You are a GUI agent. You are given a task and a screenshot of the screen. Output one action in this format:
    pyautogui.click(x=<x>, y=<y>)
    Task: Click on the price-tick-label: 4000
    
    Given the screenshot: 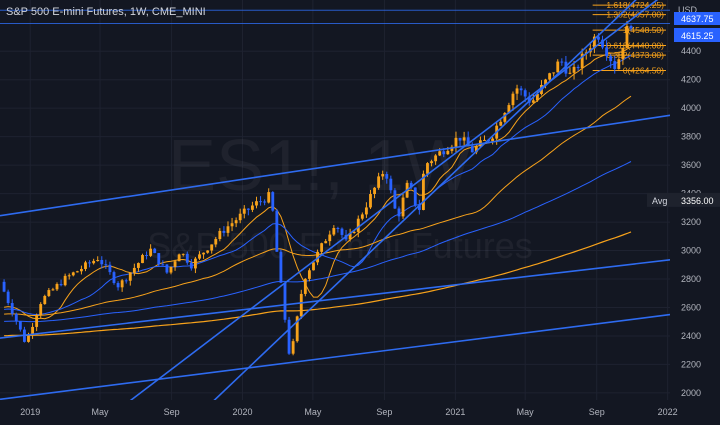 What is the action you would take?
    pyautogui.click(x=691, y=108)
    